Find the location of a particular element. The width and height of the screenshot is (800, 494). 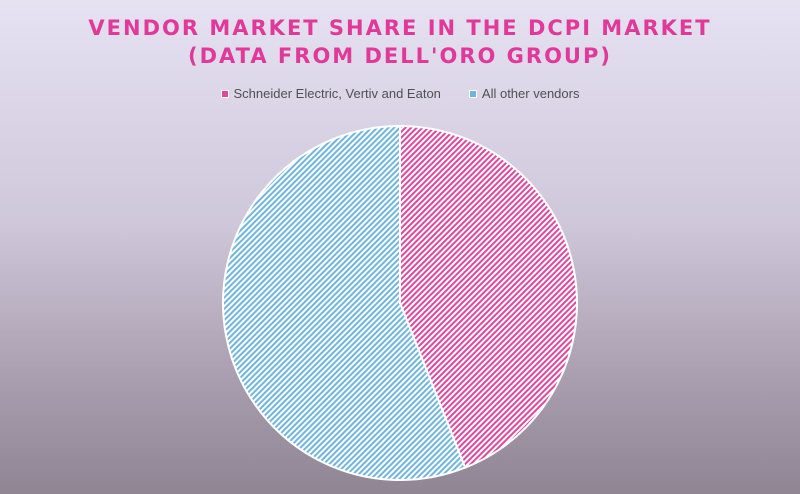

chart-title-line-2: (DATA FROM DELL'ORO GROUP) is located at coordinates (400, 56).